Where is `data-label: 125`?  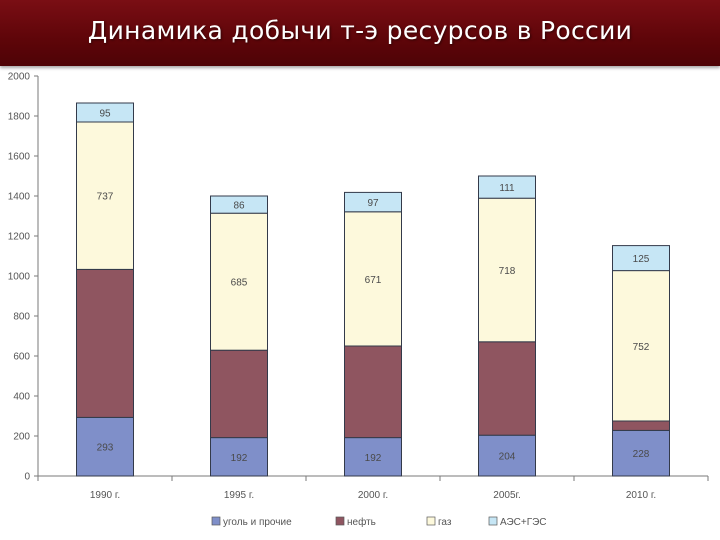
data-label: 125 is located at coordinates (641, 259).